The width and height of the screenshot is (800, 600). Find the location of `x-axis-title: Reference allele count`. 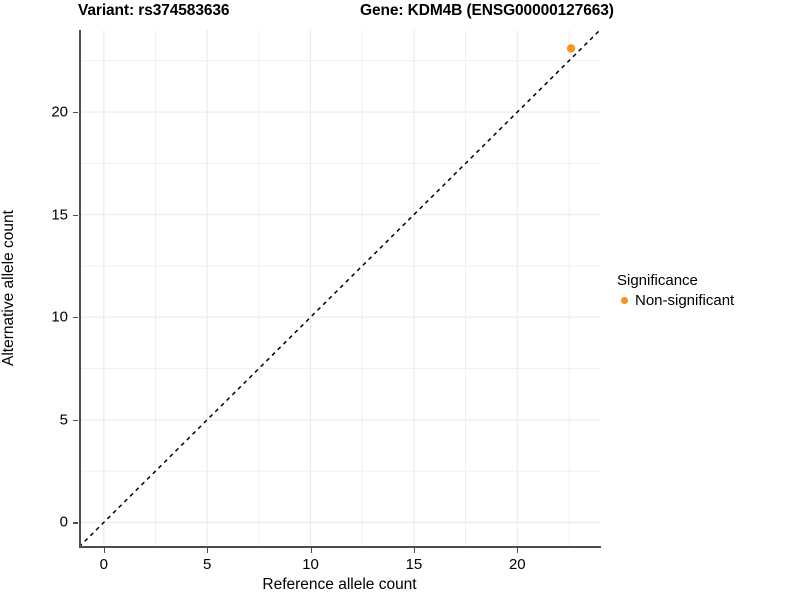

x-axis-title: Reference allele count is located at coordinates (339, 584).